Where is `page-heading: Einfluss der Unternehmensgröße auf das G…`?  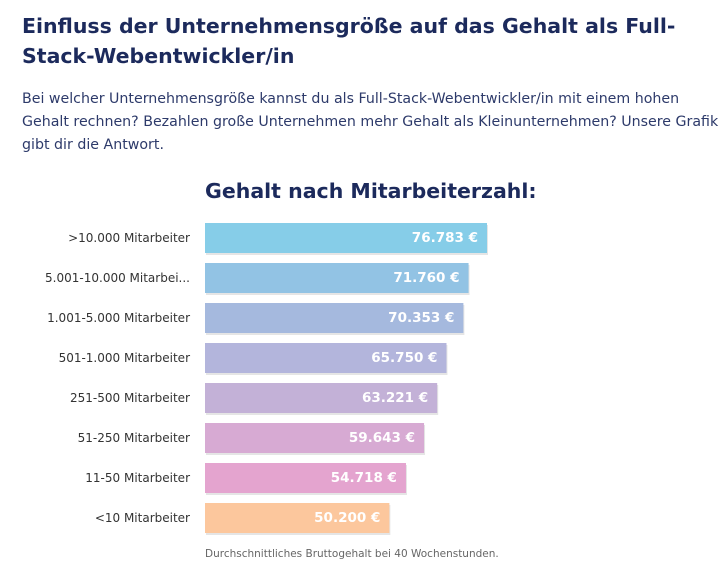 page-heading: Einfluss der Unternehmensgröße auf das G… is located at coordinates (349, 41).